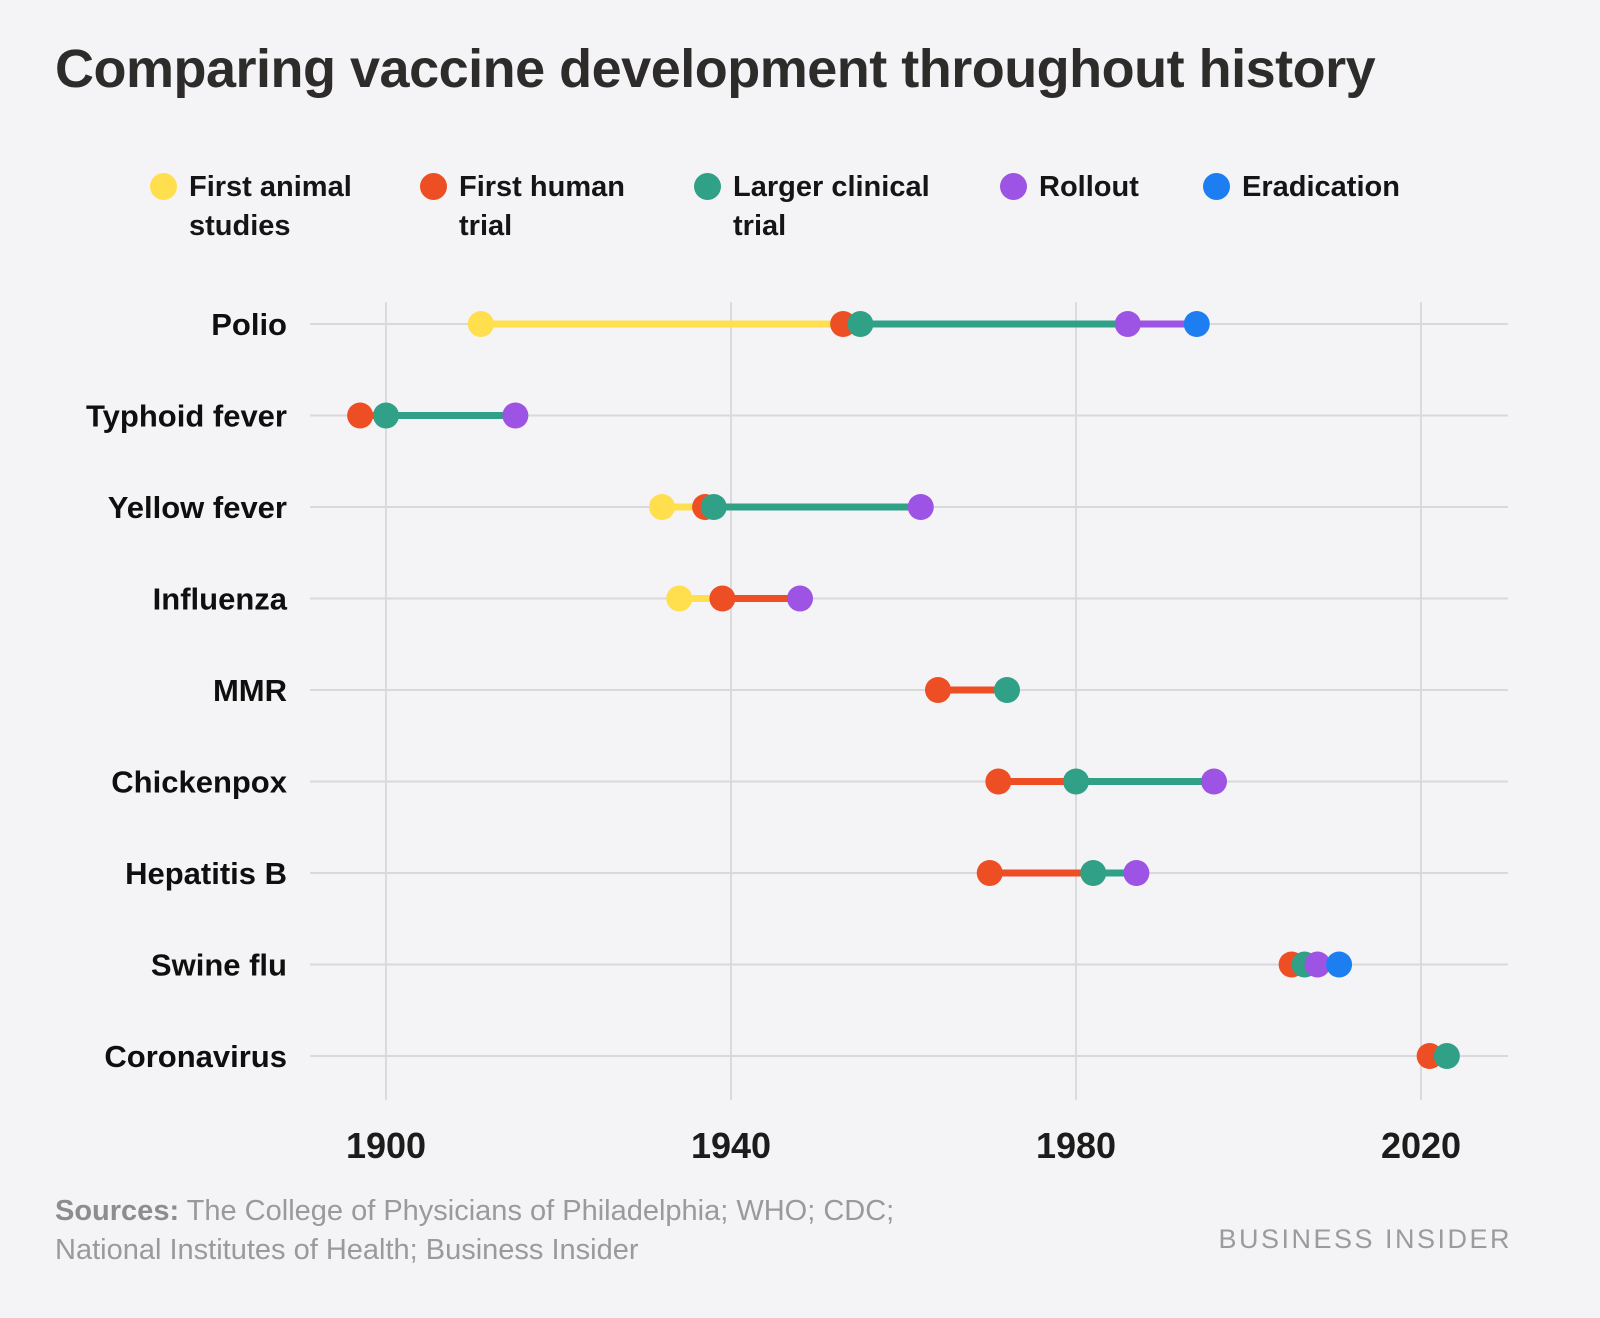 The width and height of the screenshot is (1600, 1318). Describe the element at coordinates (1076, 1145) in the screenshot. I see `x-axis-label: 1980` at that location.